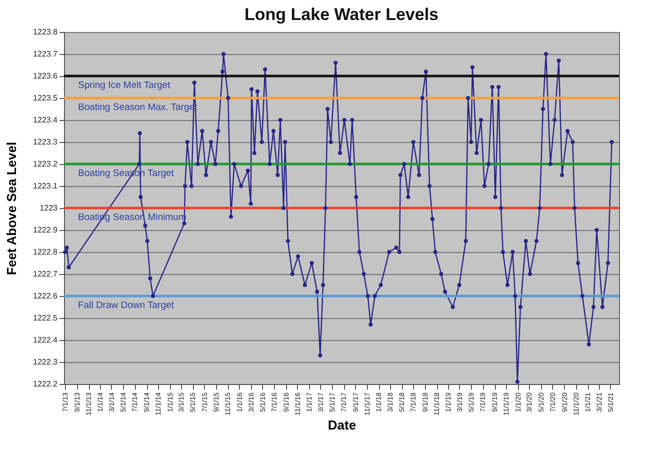  I want to click on y-tick-label: 1222.2, so click(45, 384).